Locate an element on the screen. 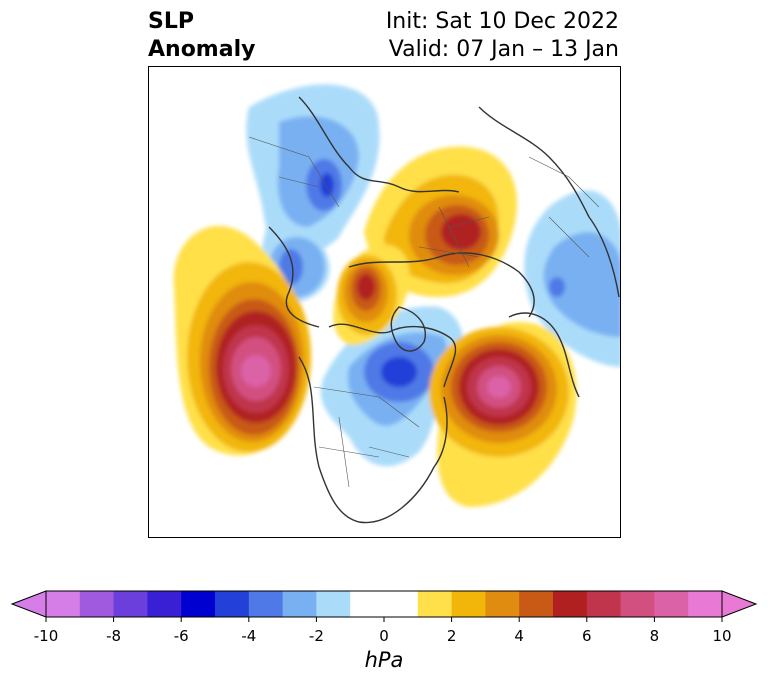 The height and width of the screenshot is (686, 768). colorbar-tick-label: 6 is located at coordinates (587, 636).